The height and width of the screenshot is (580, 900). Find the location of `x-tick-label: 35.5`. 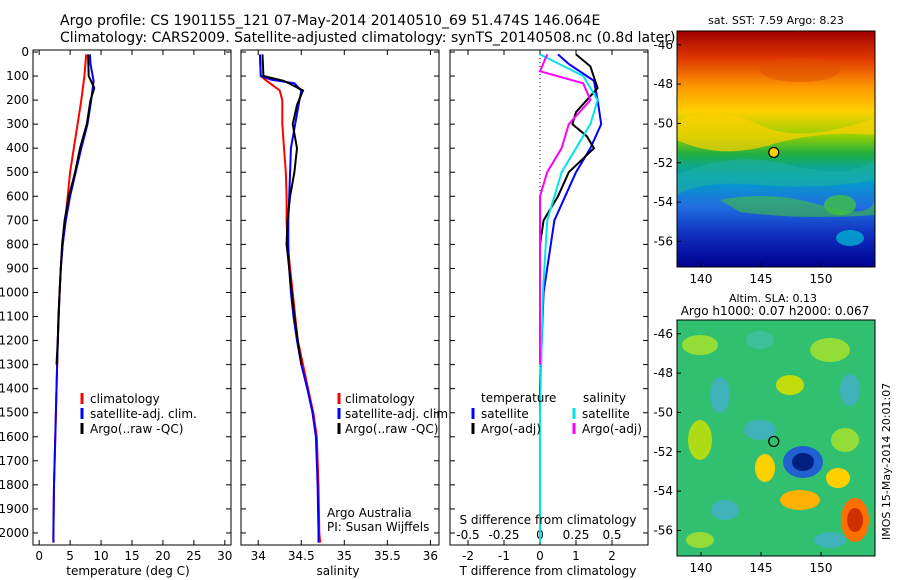

x-tick-label: 35.5 is located at coordinates (387, 556).